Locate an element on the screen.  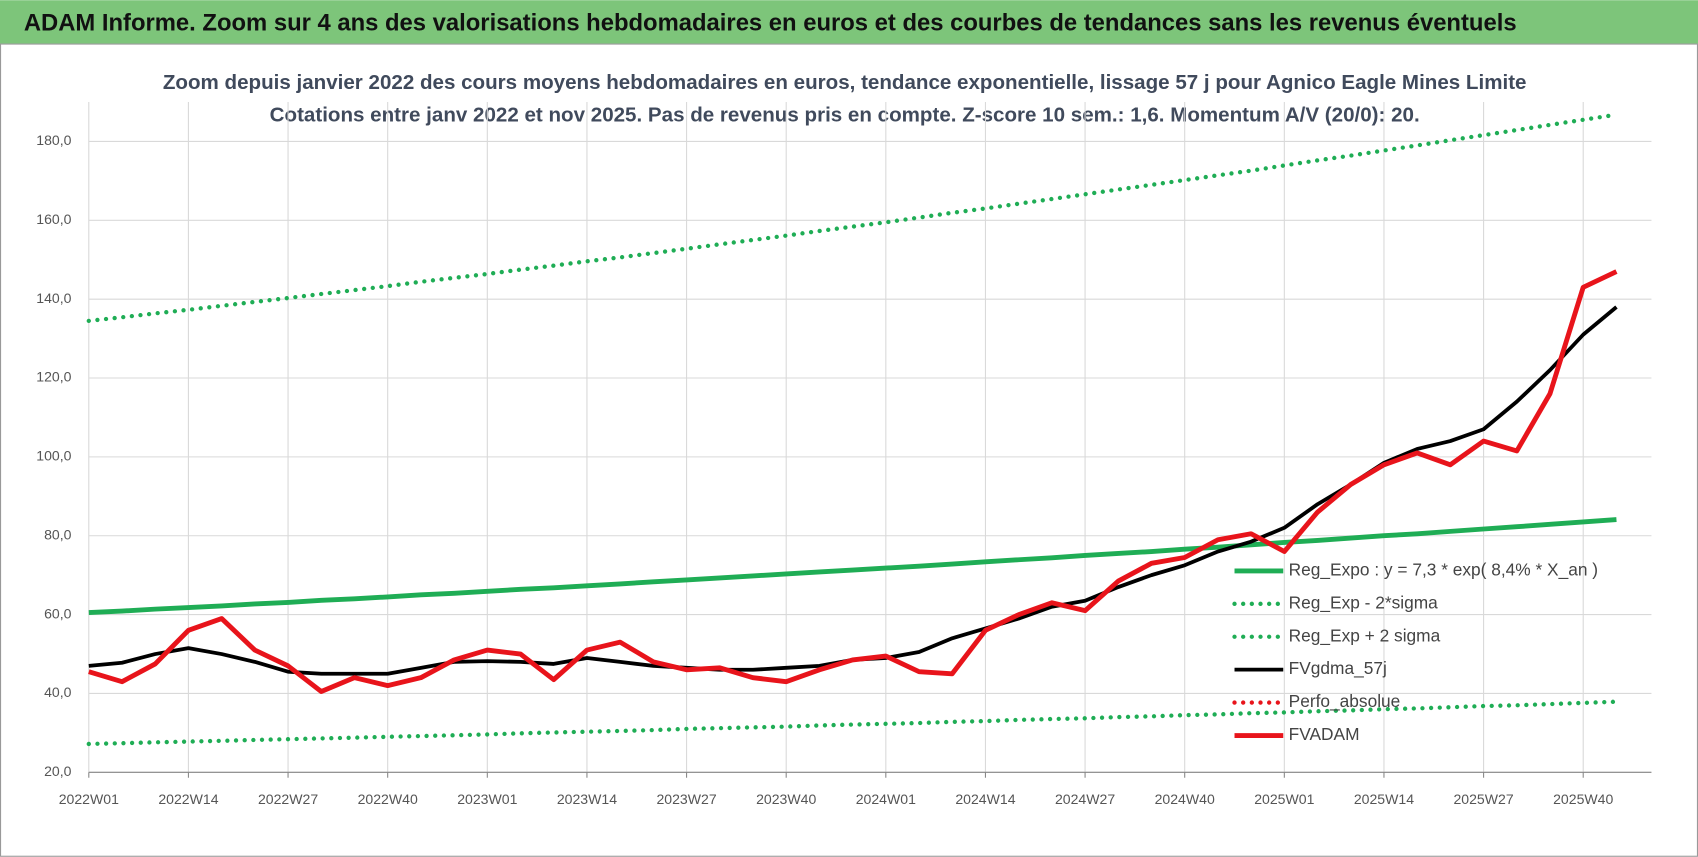
legend-label: Reg_Exp + 2 sigma is located at coordinates (1365, 635).